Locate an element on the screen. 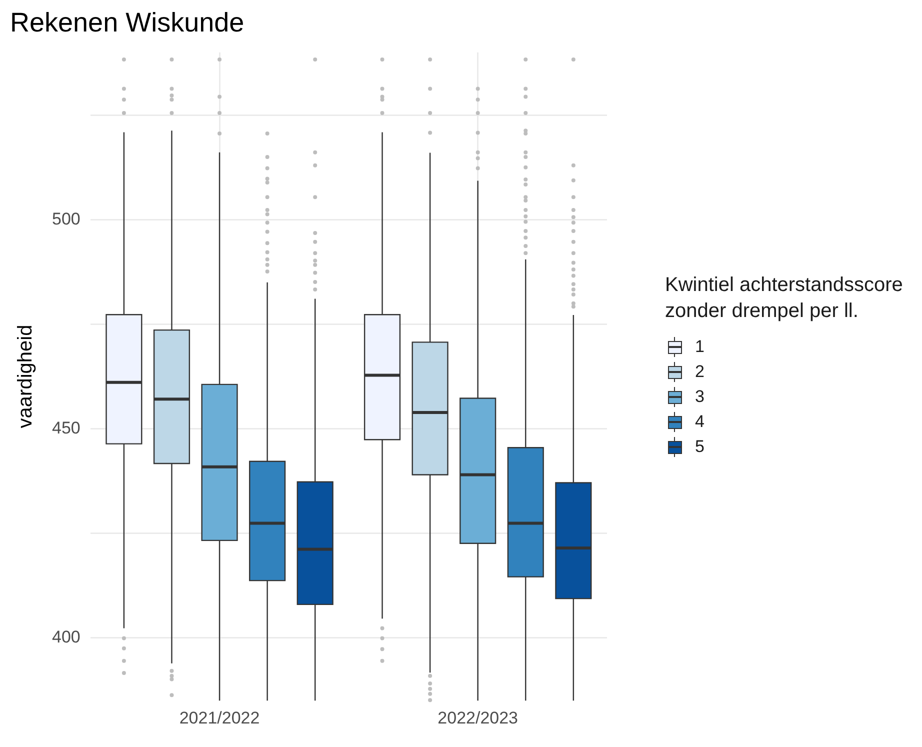 The width and height of the screenshot is (922, 747). legend-label: 3 is located at coordinates (699, 396).